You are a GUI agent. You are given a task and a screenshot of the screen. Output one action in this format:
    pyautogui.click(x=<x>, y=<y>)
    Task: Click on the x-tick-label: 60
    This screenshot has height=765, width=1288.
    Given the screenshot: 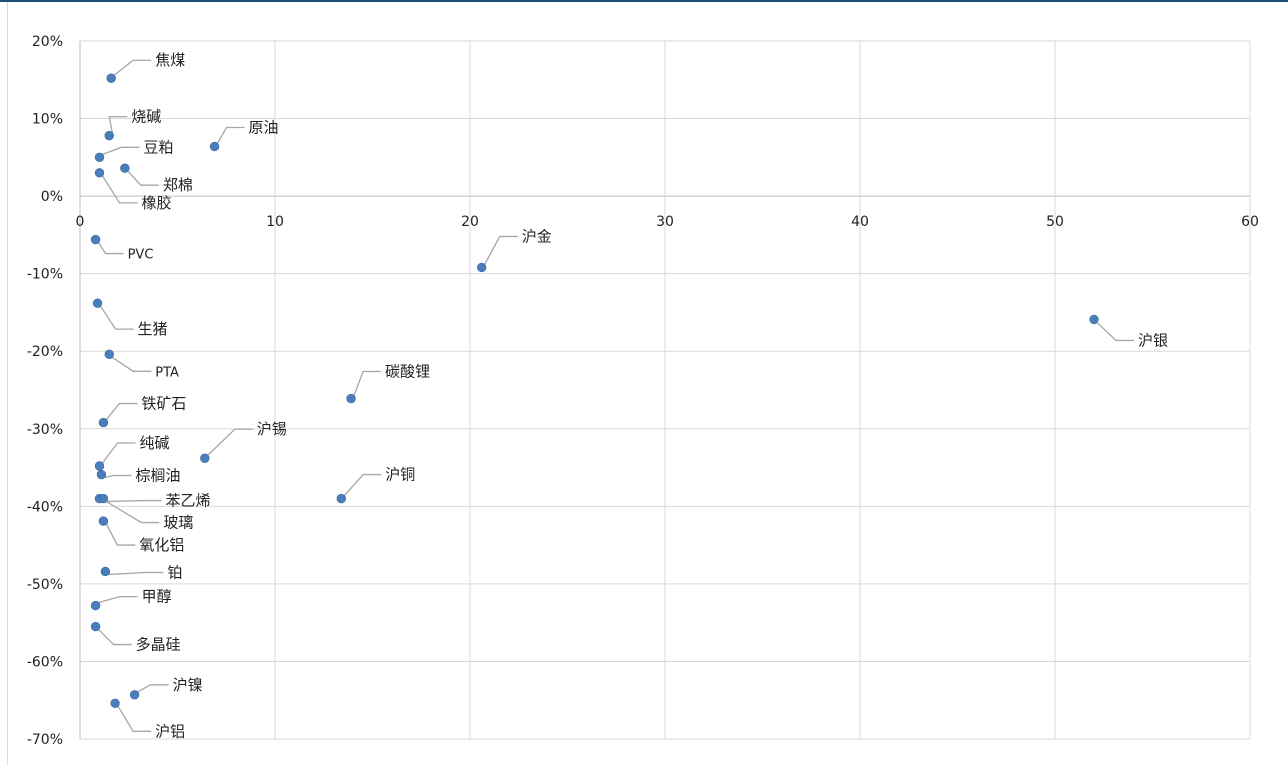 What is the action you would take?
    pyautogui.click(x=1250, y=222)
    